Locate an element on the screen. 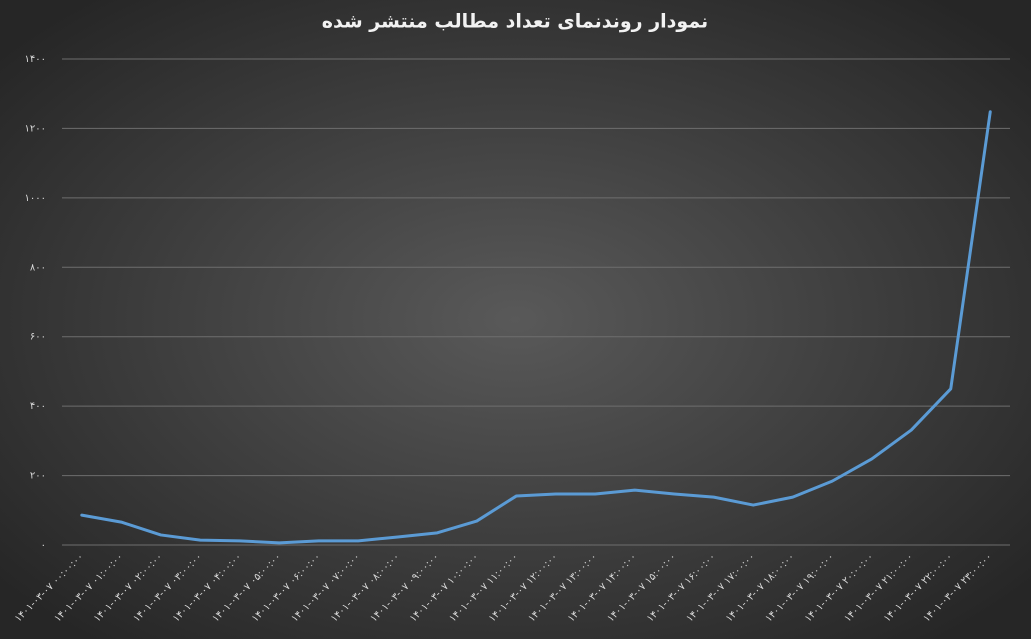 Image resolution: width=1031 pixels, height=639 pixels. y-tick-label: ۱۴۰۰ is located at coordinates (35, 59).